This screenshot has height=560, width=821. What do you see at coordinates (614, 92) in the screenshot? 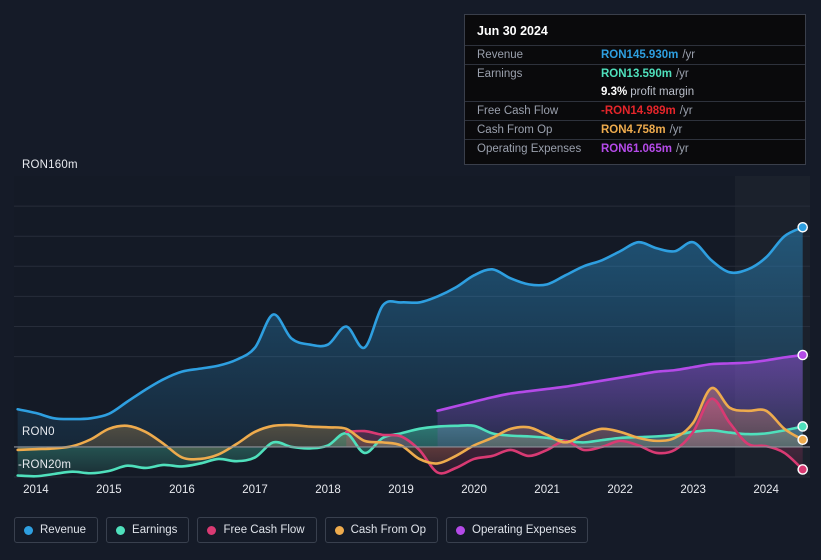
I see `tooltip-row-value: 9.3%` at bounding box center [614, 92].